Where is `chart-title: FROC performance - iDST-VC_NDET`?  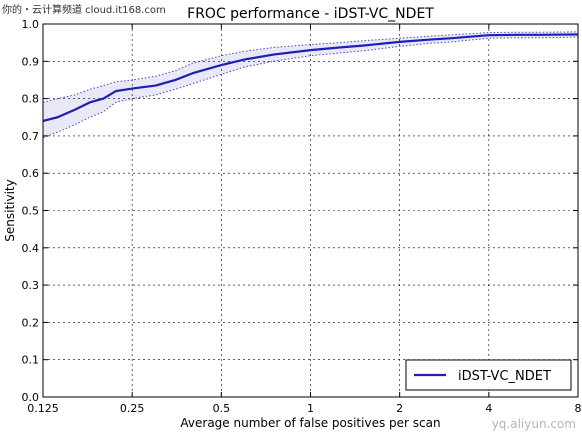
chart-title: FROC performance - iDST-VC_NDET is located at coordinates (310, 14).